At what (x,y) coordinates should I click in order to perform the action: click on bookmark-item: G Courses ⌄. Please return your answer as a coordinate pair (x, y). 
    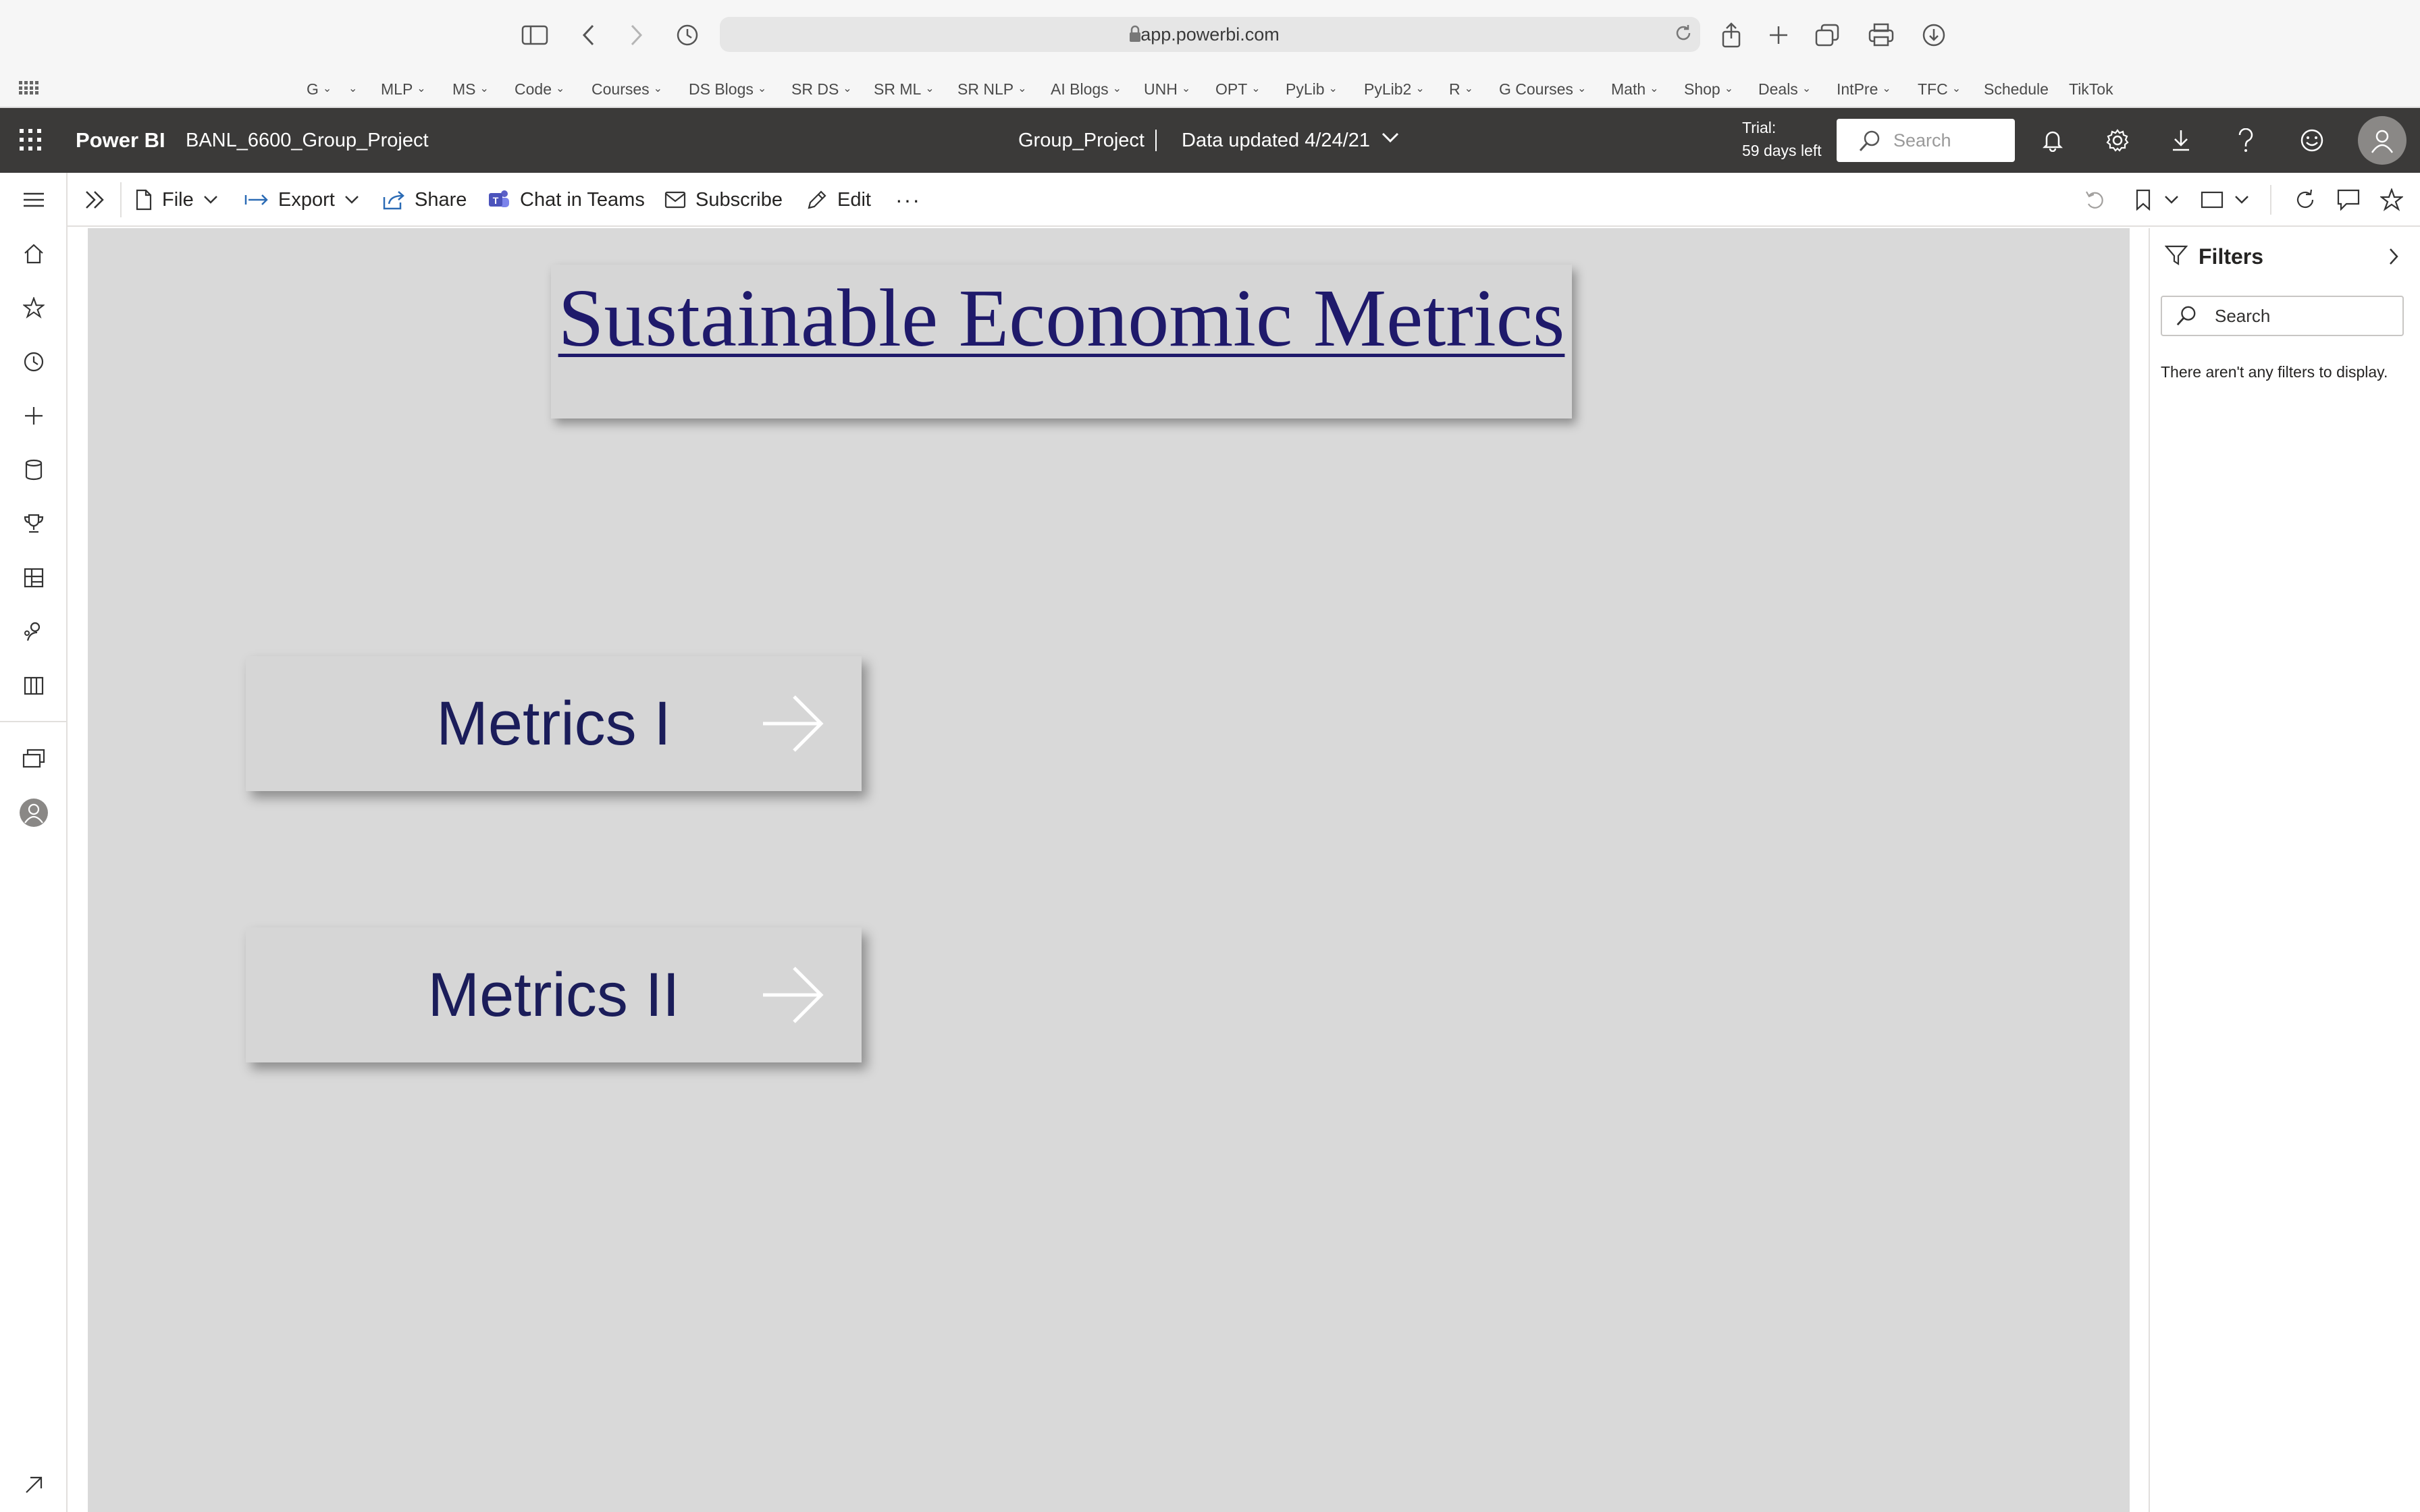
    Looking at the image, I should click on (1542, 89).